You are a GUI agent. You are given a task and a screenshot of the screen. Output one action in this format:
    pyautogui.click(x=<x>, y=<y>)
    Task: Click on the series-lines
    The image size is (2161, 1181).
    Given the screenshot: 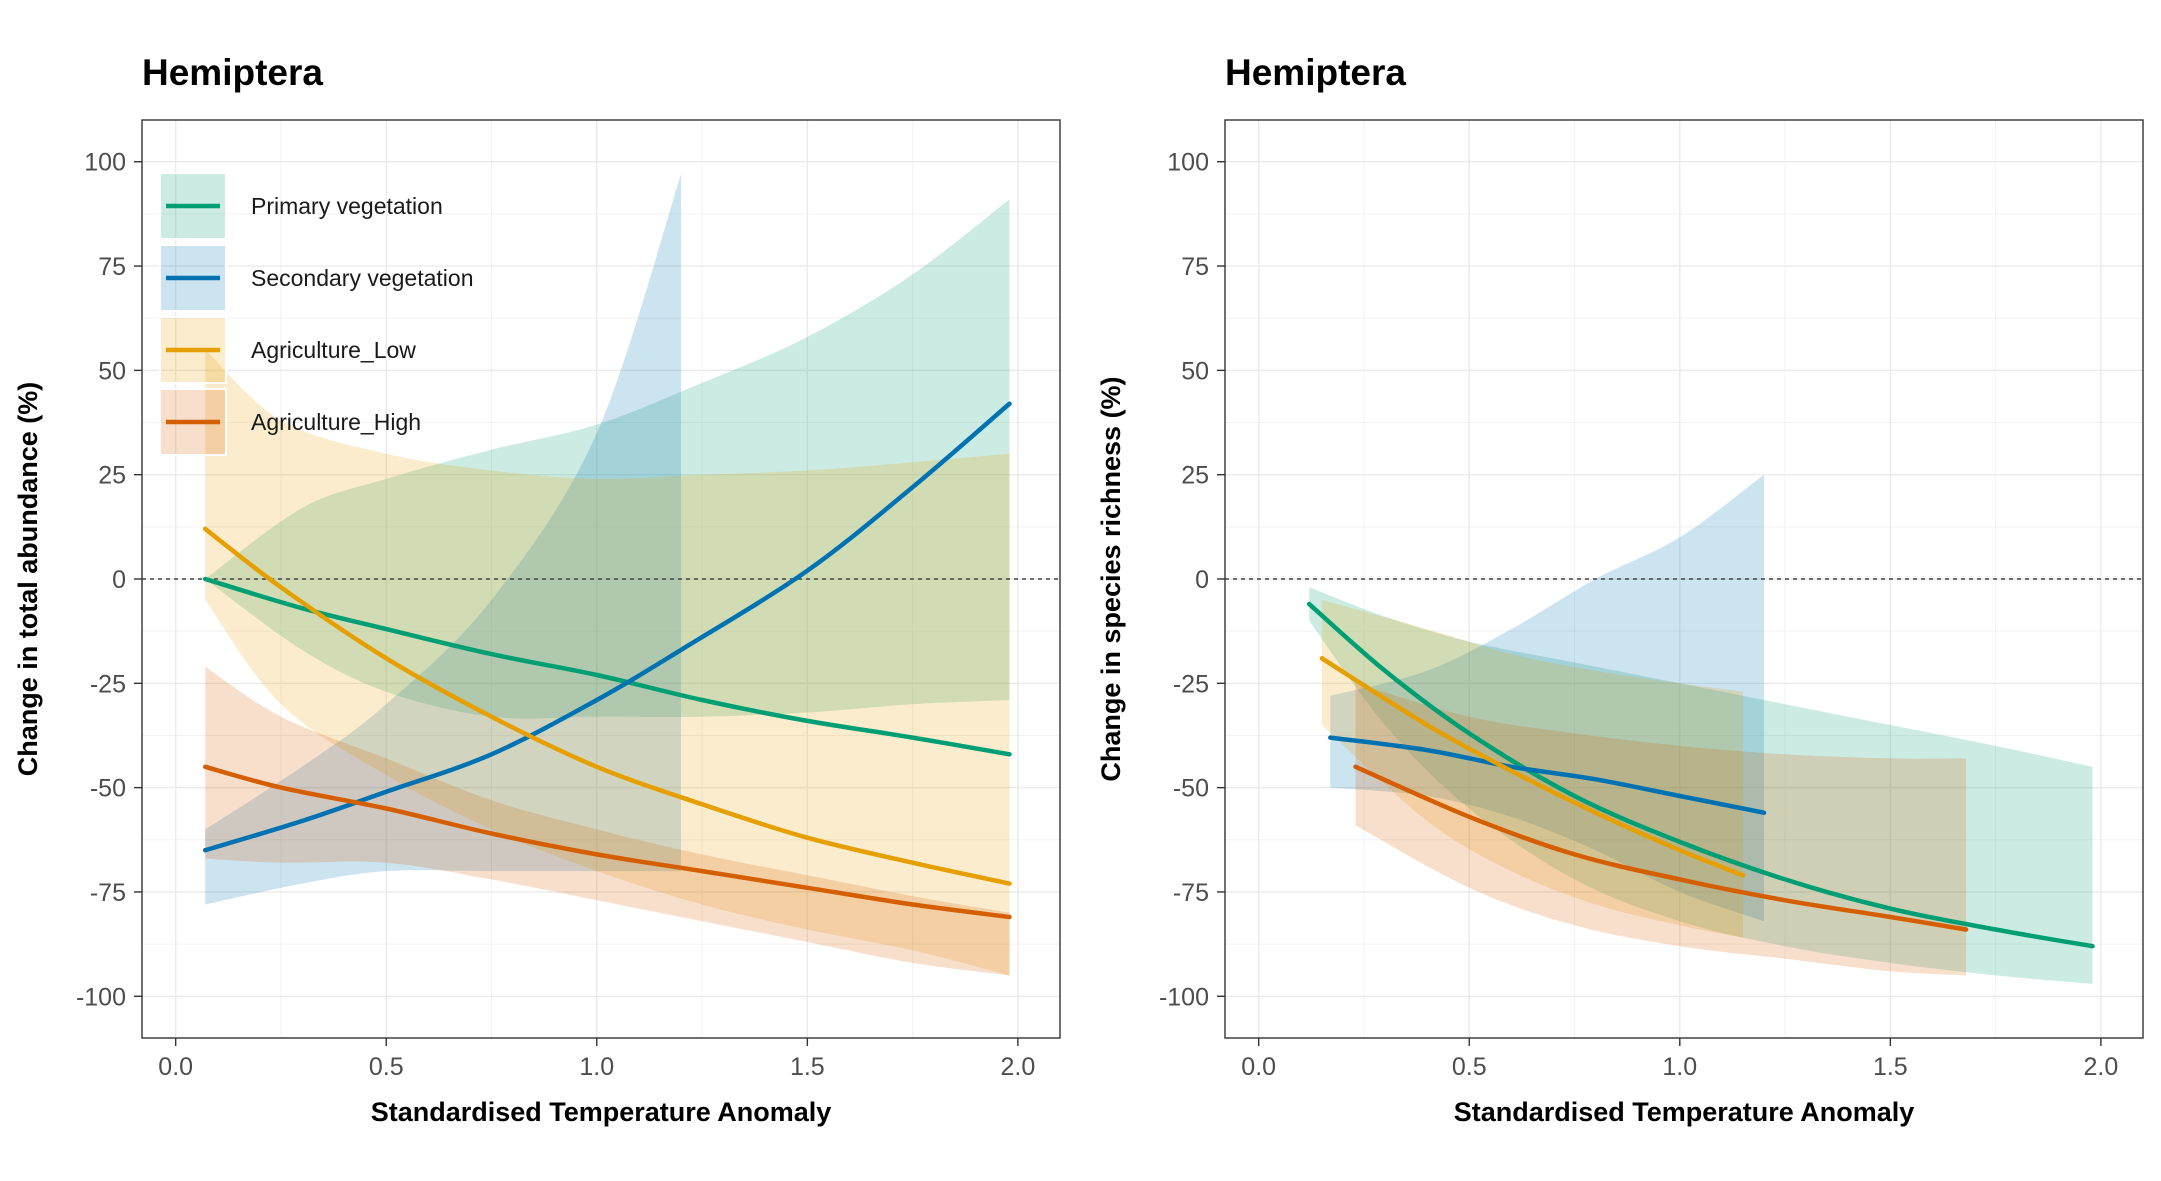 What is the action you would take?
    pyautogui.click(x=1700, y=775)
    